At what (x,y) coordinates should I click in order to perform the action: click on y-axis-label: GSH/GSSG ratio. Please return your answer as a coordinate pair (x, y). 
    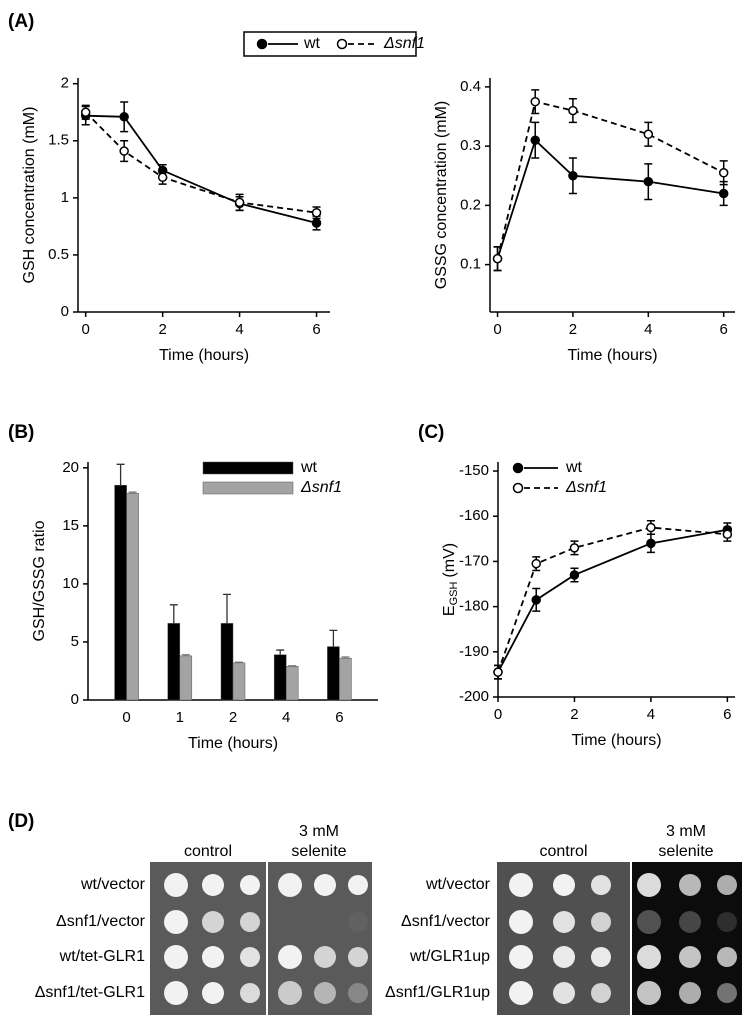
    Looking at the image, I should click on (39, 580).